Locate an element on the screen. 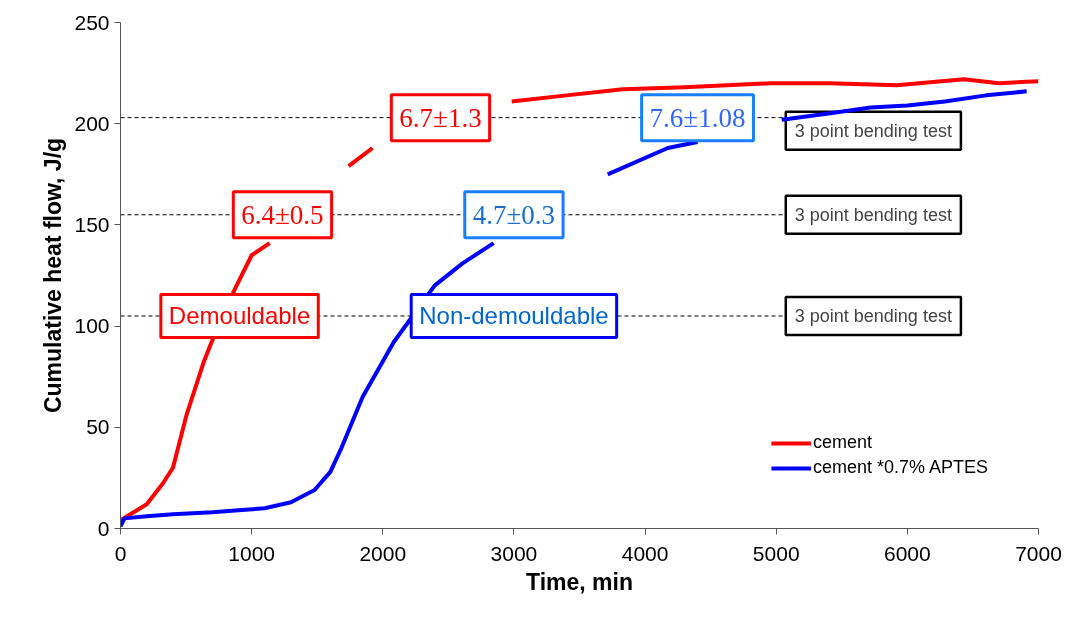 The height and width of the screenshot is (629, 1073). x-tick-label: 4000 is located at coordinates (645, 553).